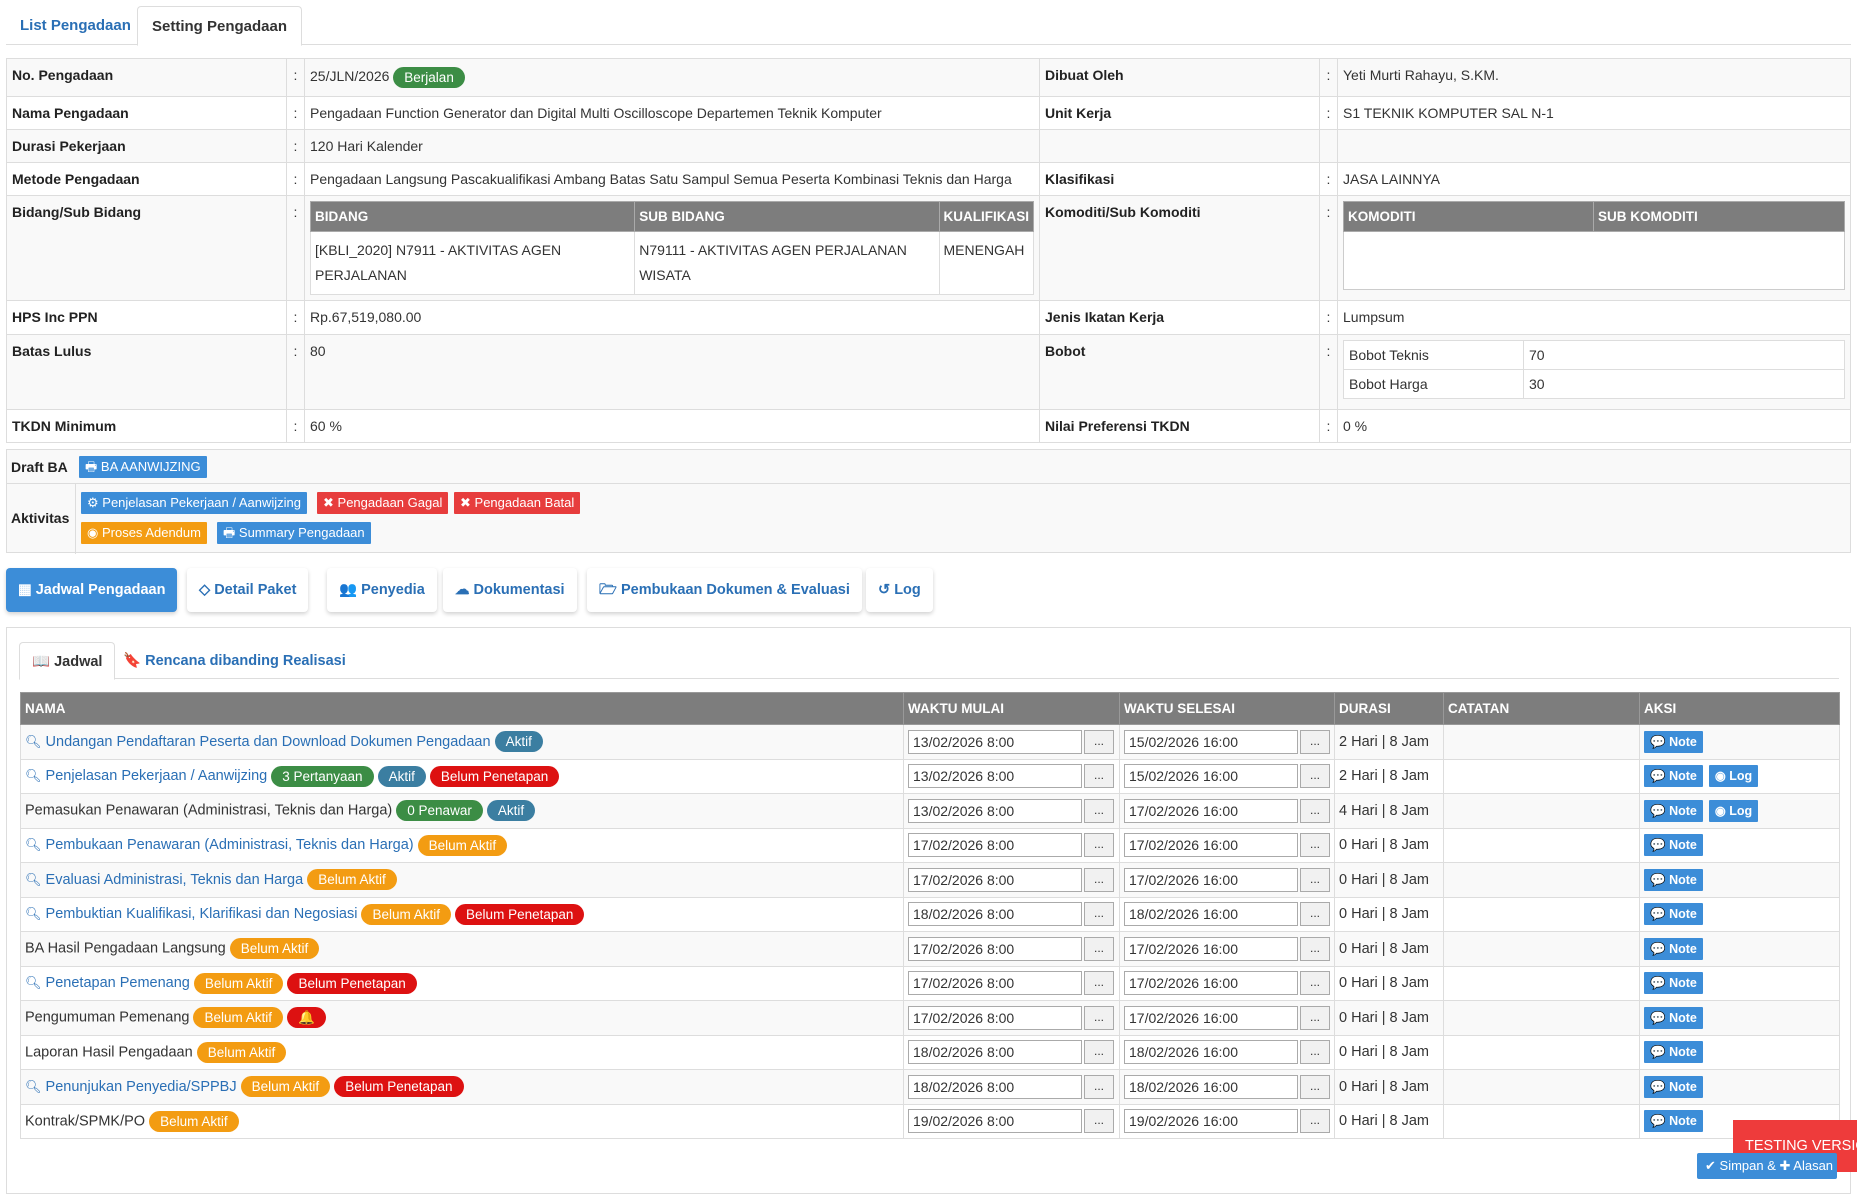 This screenshot has height=1201, width=1857. What do you see at coordinates (143, 467) in the screenshot?
I see `ba-aanwijzing-button: 🖶 BA AANWIJZING` at bounding box center [143, 467].